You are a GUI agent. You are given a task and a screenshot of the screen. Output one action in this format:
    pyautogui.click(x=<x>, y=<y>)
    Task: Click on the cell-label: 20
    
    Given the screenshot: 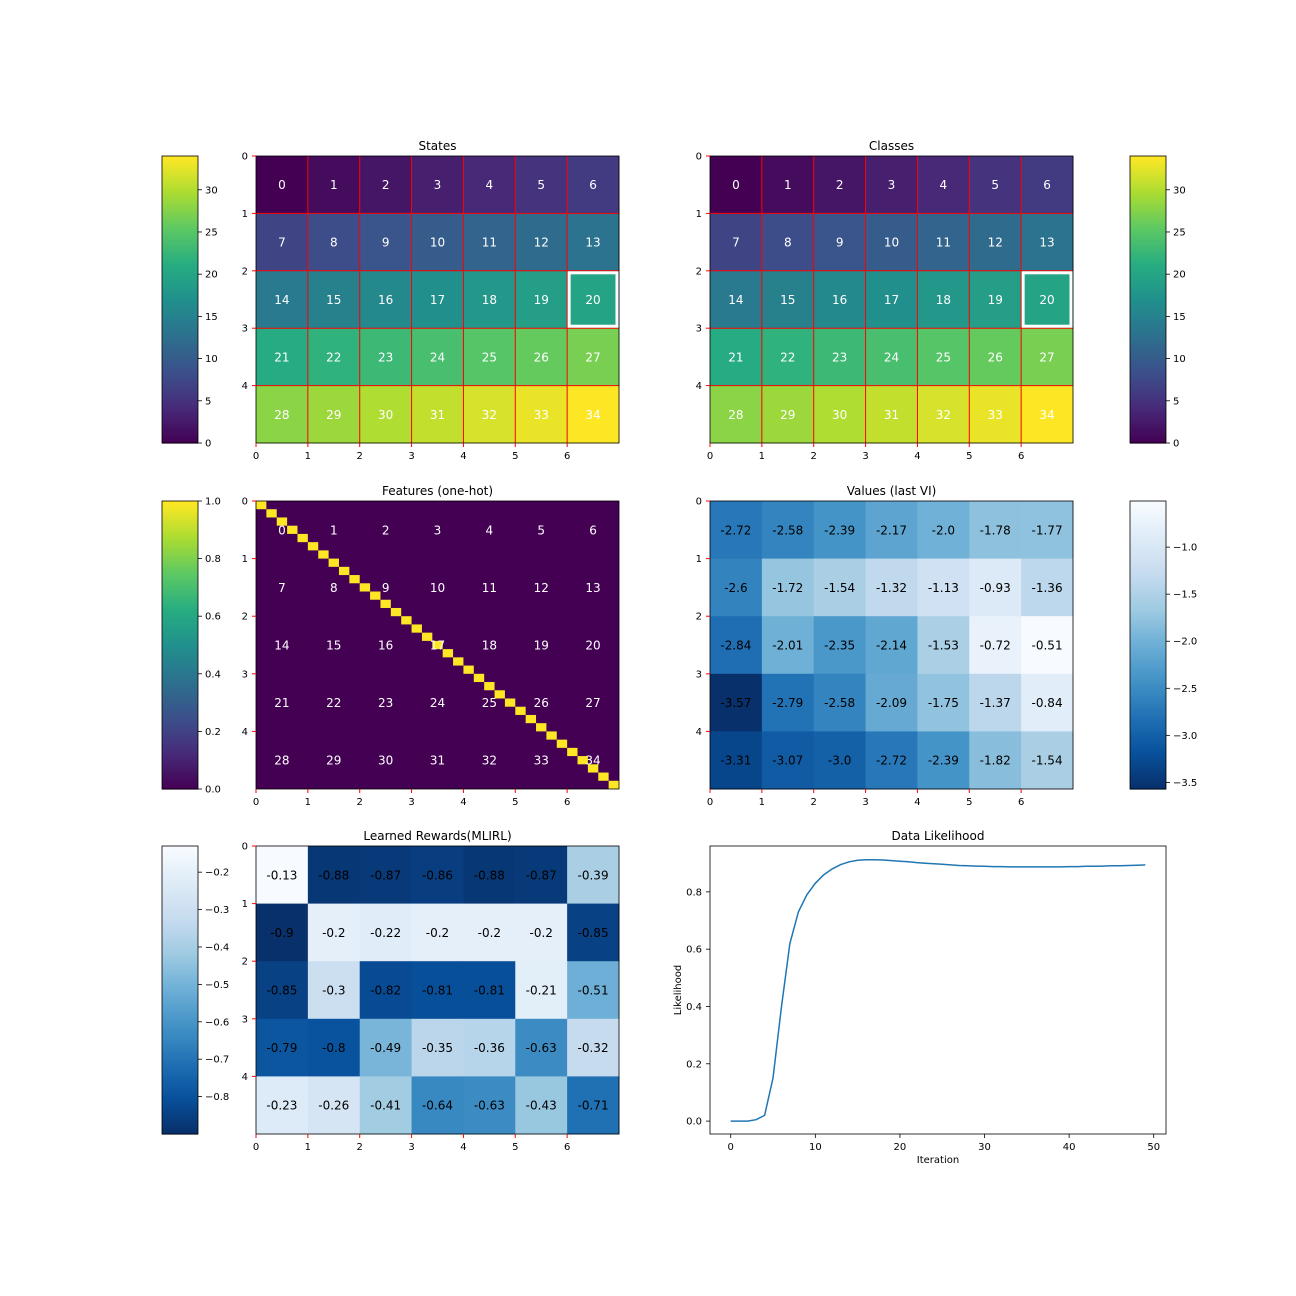 What is the action you would take?
    pyautogui.click(x=592, y=300)
    